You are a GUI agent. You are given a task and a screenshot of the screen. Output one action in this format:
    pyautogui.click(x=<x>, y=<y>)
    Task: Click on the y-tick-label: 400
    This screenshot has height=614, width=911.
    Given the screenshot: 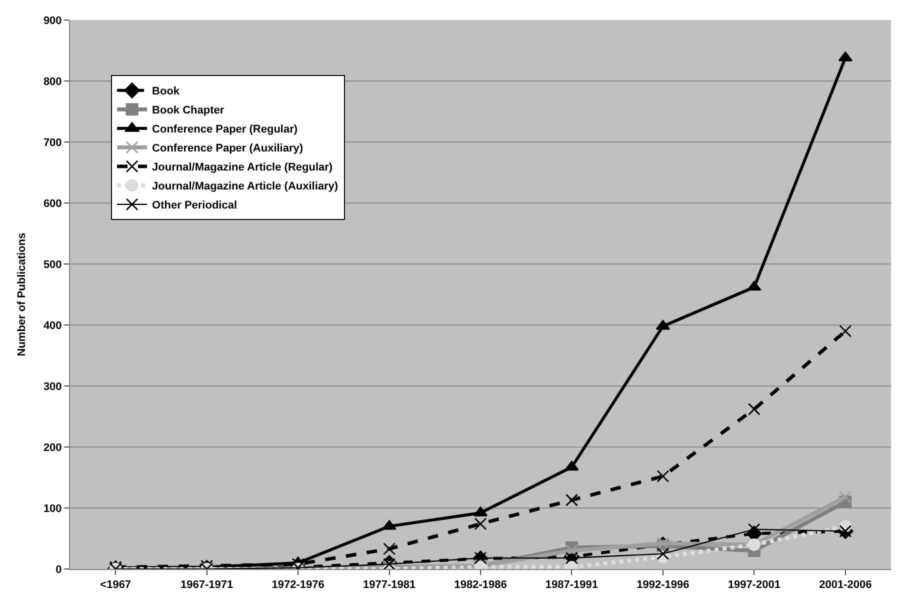 What is the action you would take?
    pyautogui.click(x=52, y=326)
    